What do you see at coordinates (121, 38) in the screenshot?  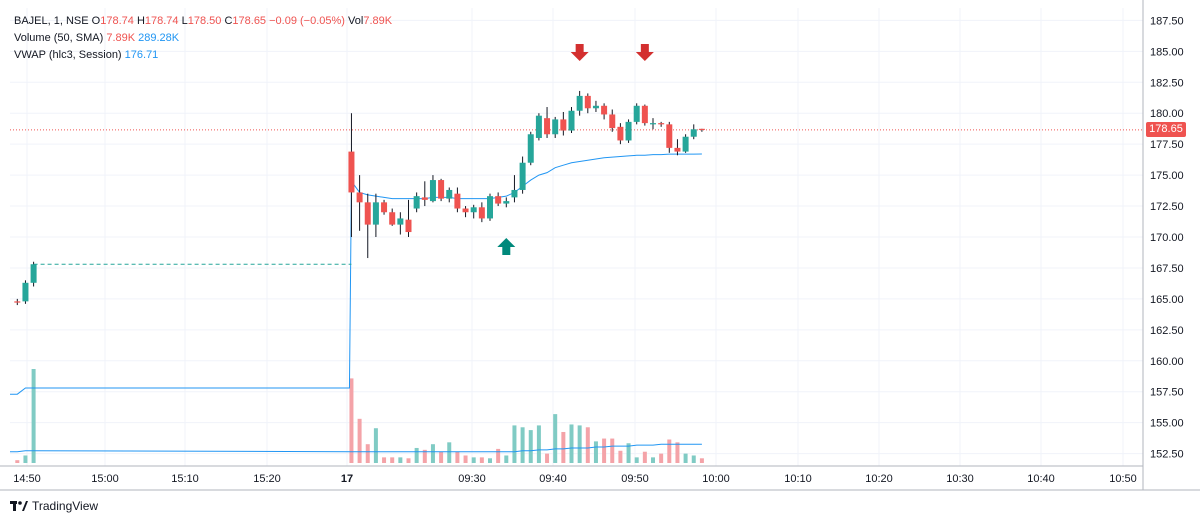 I see `volume-indicator-value: 7.89K` at bounding box center [121, 38].